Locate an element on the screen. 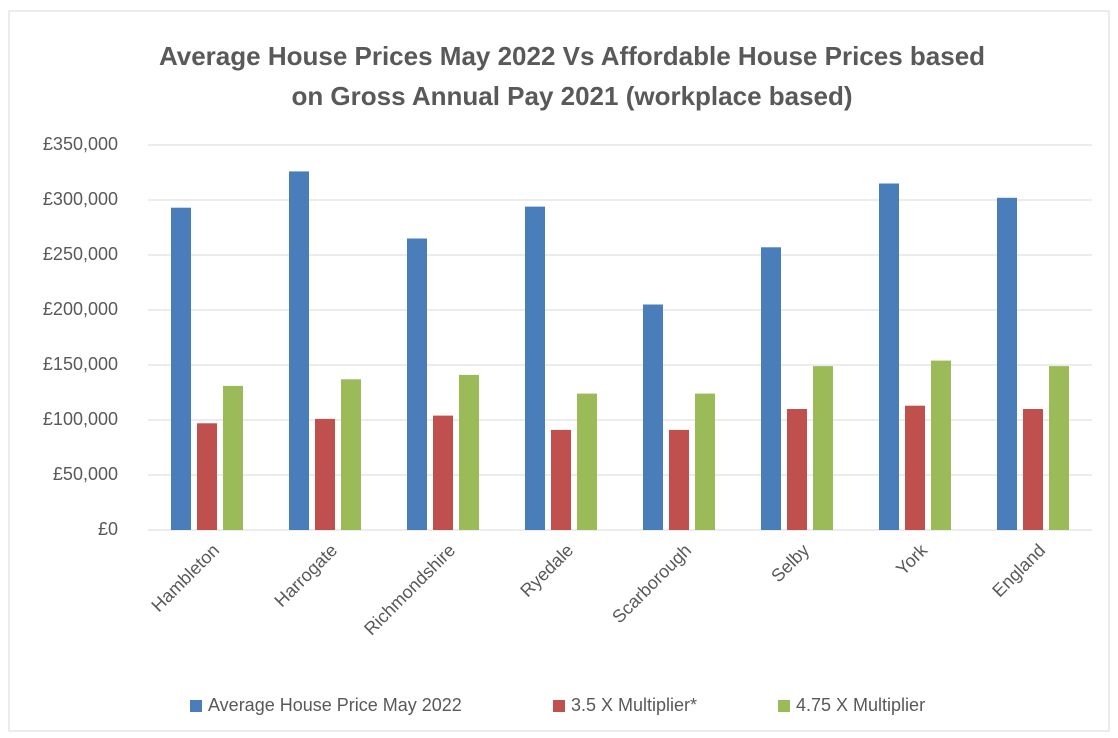  y-tick-label: £250,000 is located at coordinates (80, 254).